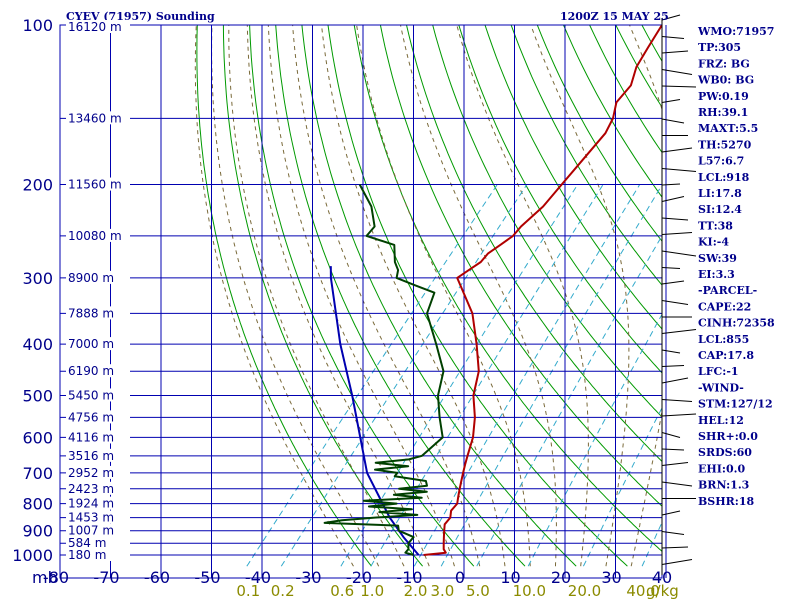 This screenshot has width=800, height=600. What do you see at coordinates (718, 371) in the screenshot?
I see `sounding-index: LFC:-1` at bounding box center [718, 371].